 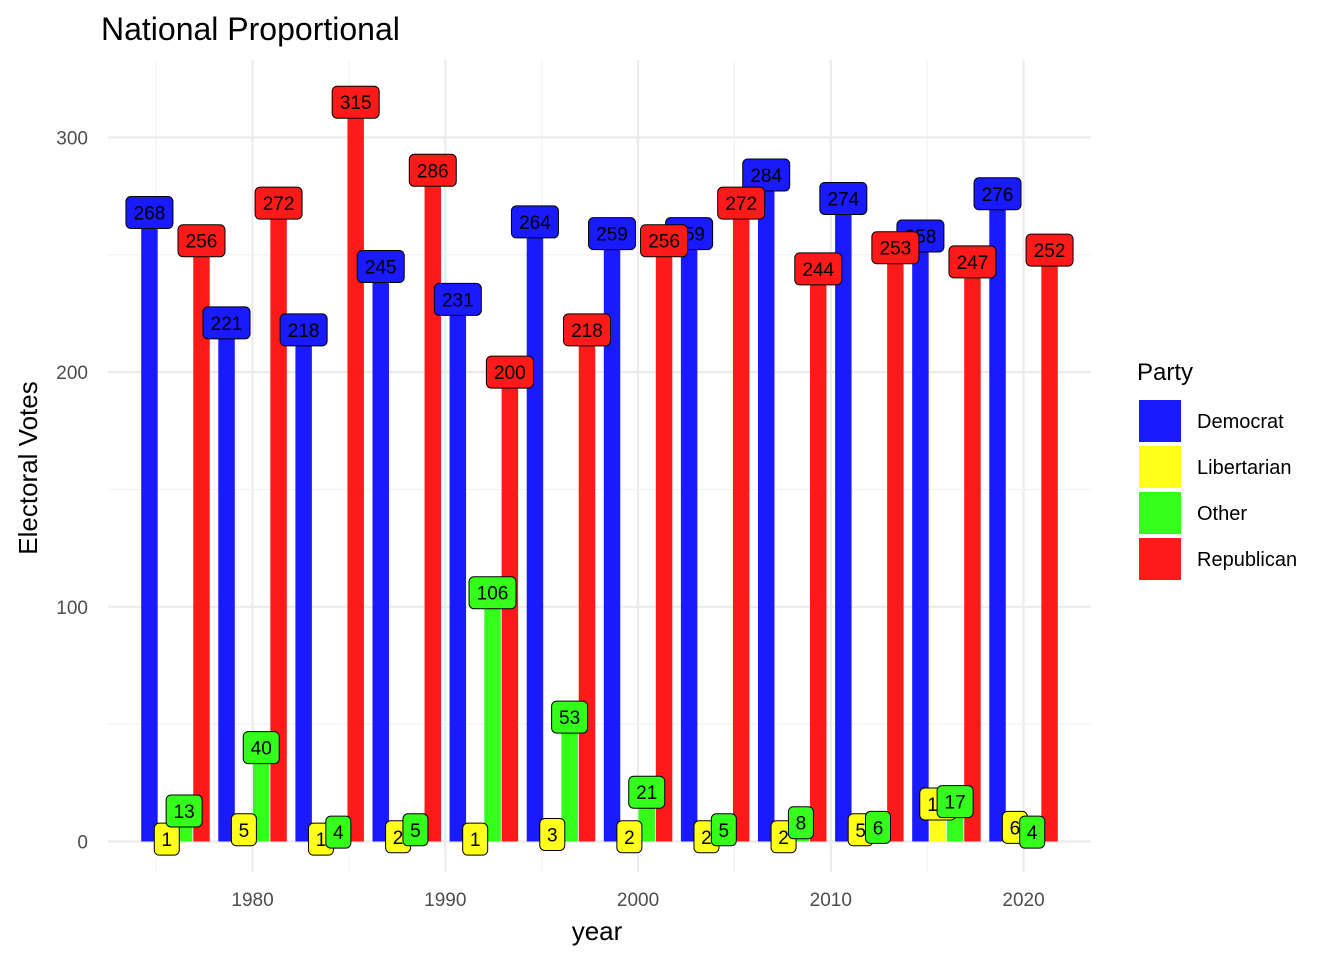 I want to click on data-label-democrat: 245, so click(x=381, y=268).